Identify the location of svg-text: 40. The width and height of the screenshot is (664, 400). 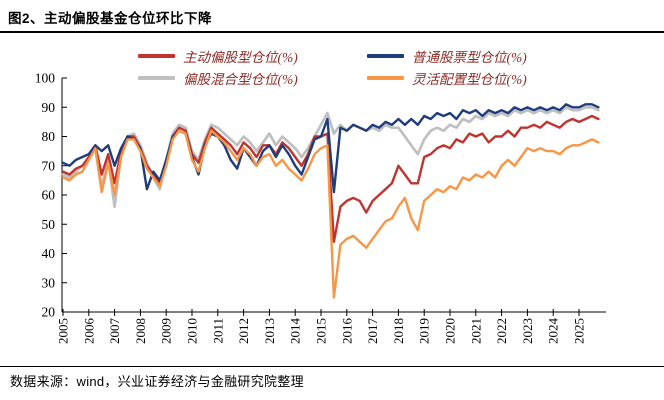
(49, 253).